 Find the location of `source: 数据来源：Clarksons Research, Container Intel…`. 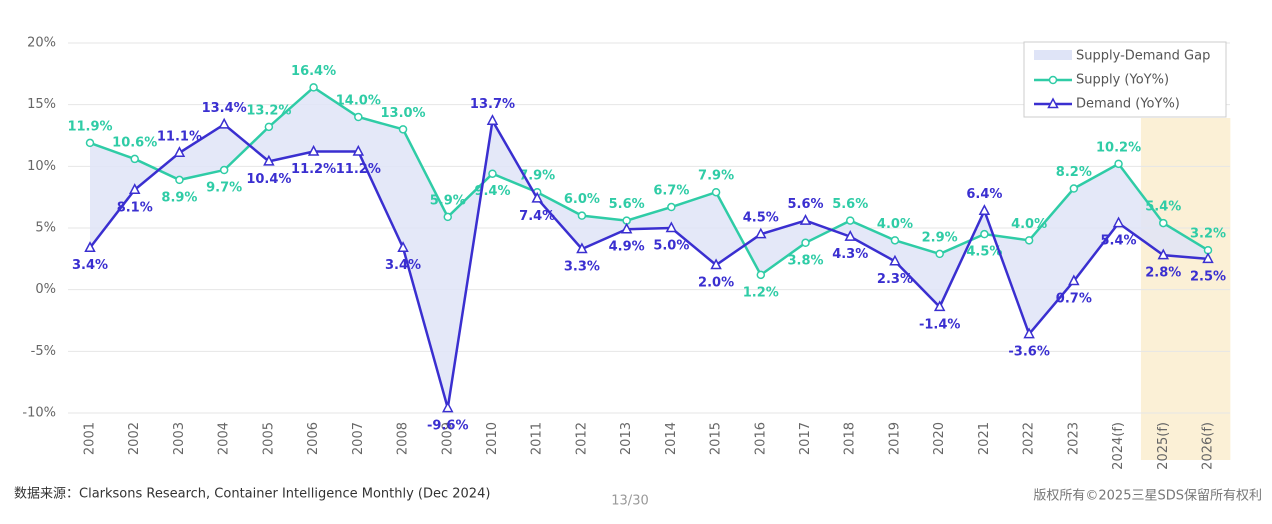

source: 数据来源：Clarksons Research, Container Intel… is located at coordinates (252, 494).